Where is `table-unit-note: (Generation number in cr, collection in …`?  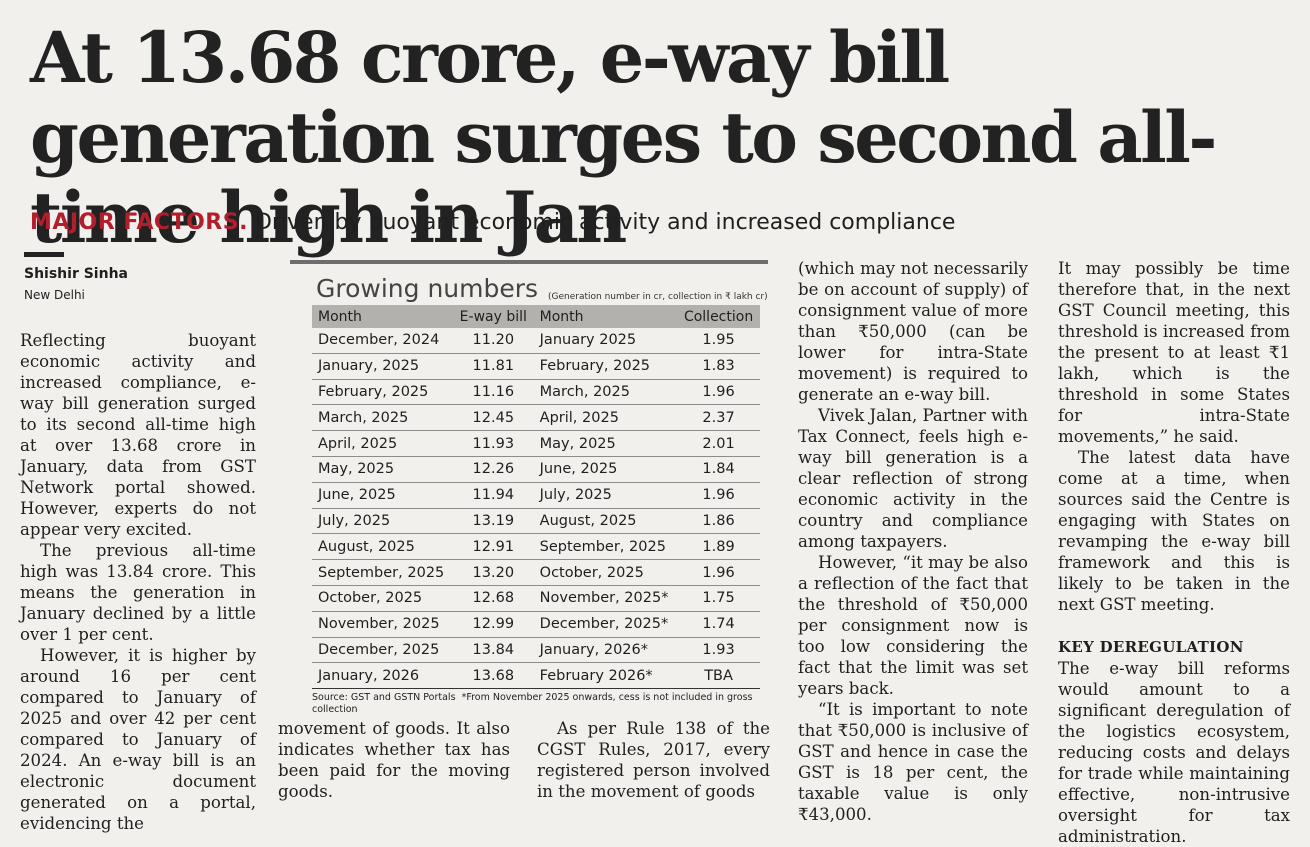 table-unit-note: (Generation number in cr, collection in … is located at coordinates (658, 297).